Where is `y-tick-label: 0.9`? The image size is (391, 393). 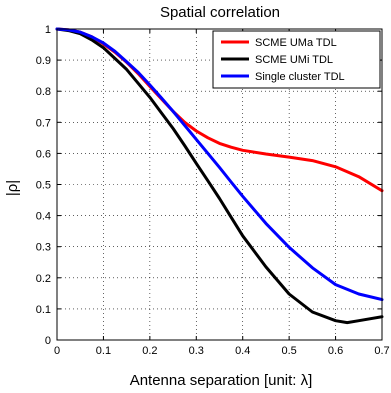 y-tick-label: 0.9 is located at coordinates (43, 61).